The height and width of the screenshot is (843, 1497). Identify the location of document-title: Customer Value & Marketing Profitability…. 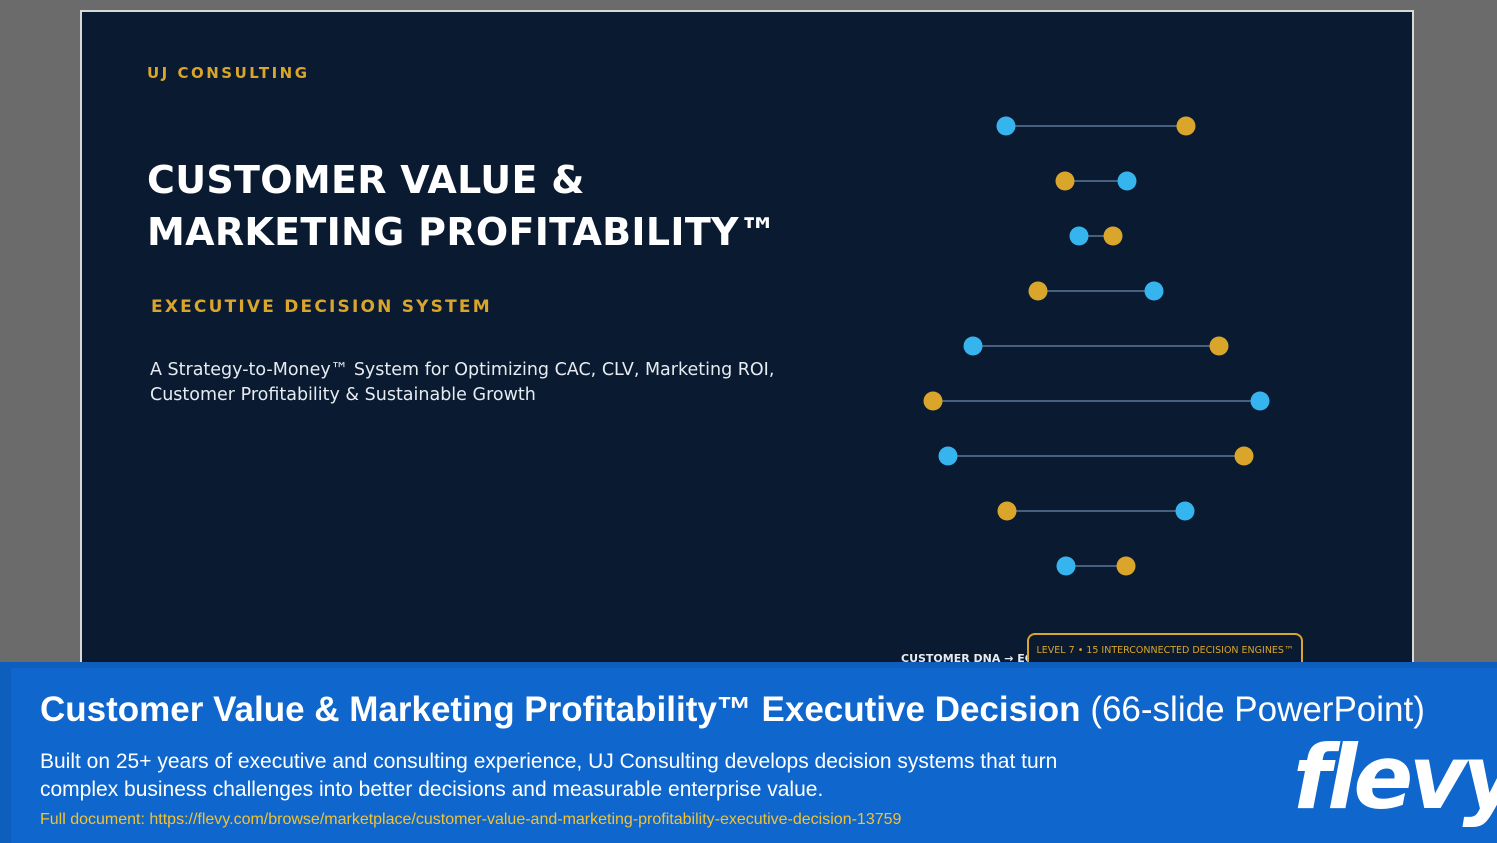
(732, 710).